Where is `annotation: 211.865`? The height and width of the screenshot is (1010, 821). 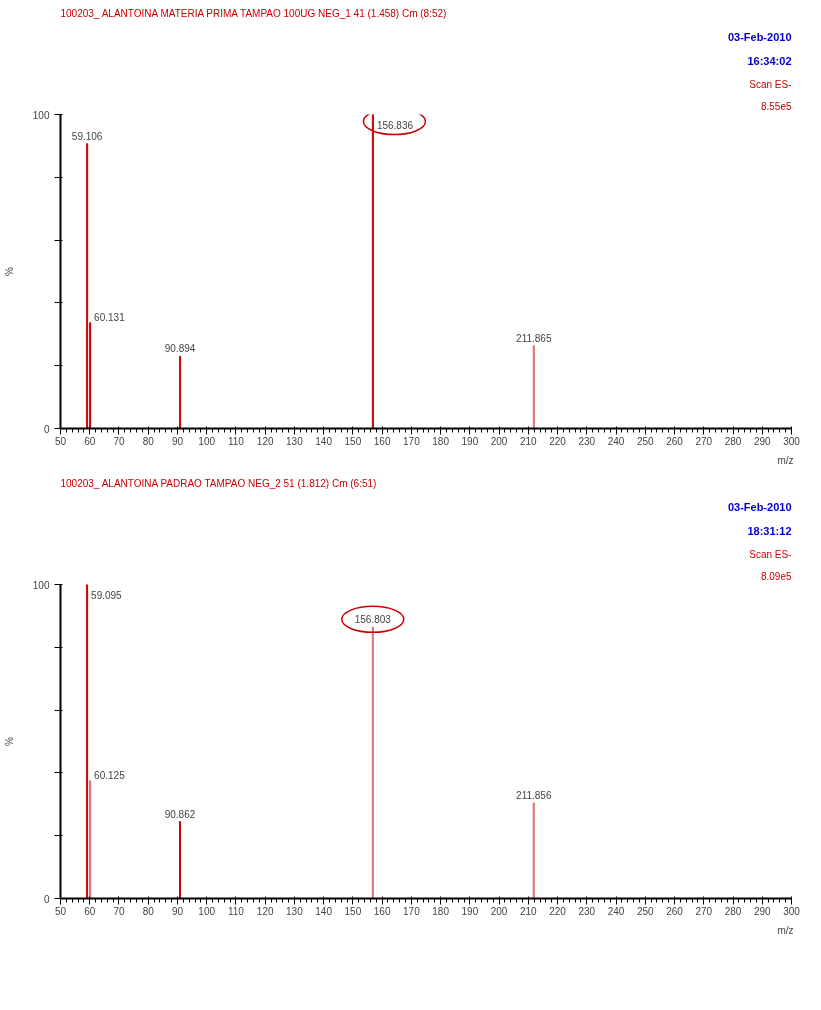 annotation: 211.865 is located at coordinates (534, 338).